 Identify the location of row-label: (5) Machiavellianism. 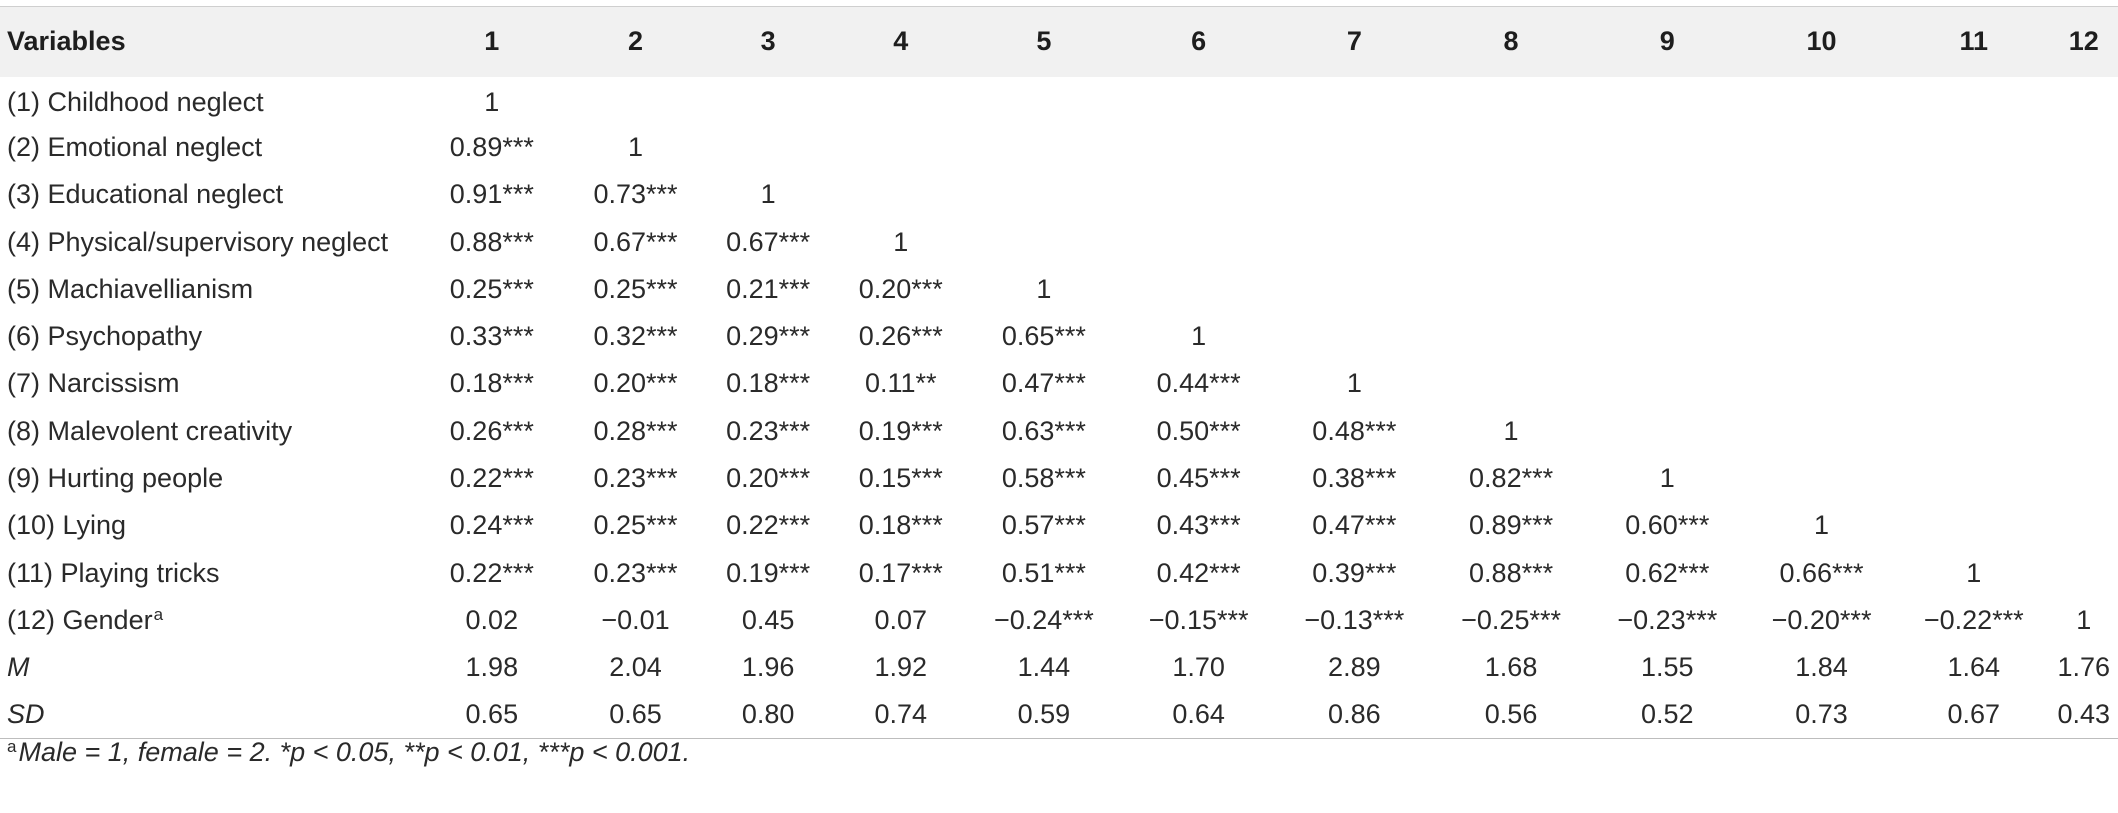
(207, 289).